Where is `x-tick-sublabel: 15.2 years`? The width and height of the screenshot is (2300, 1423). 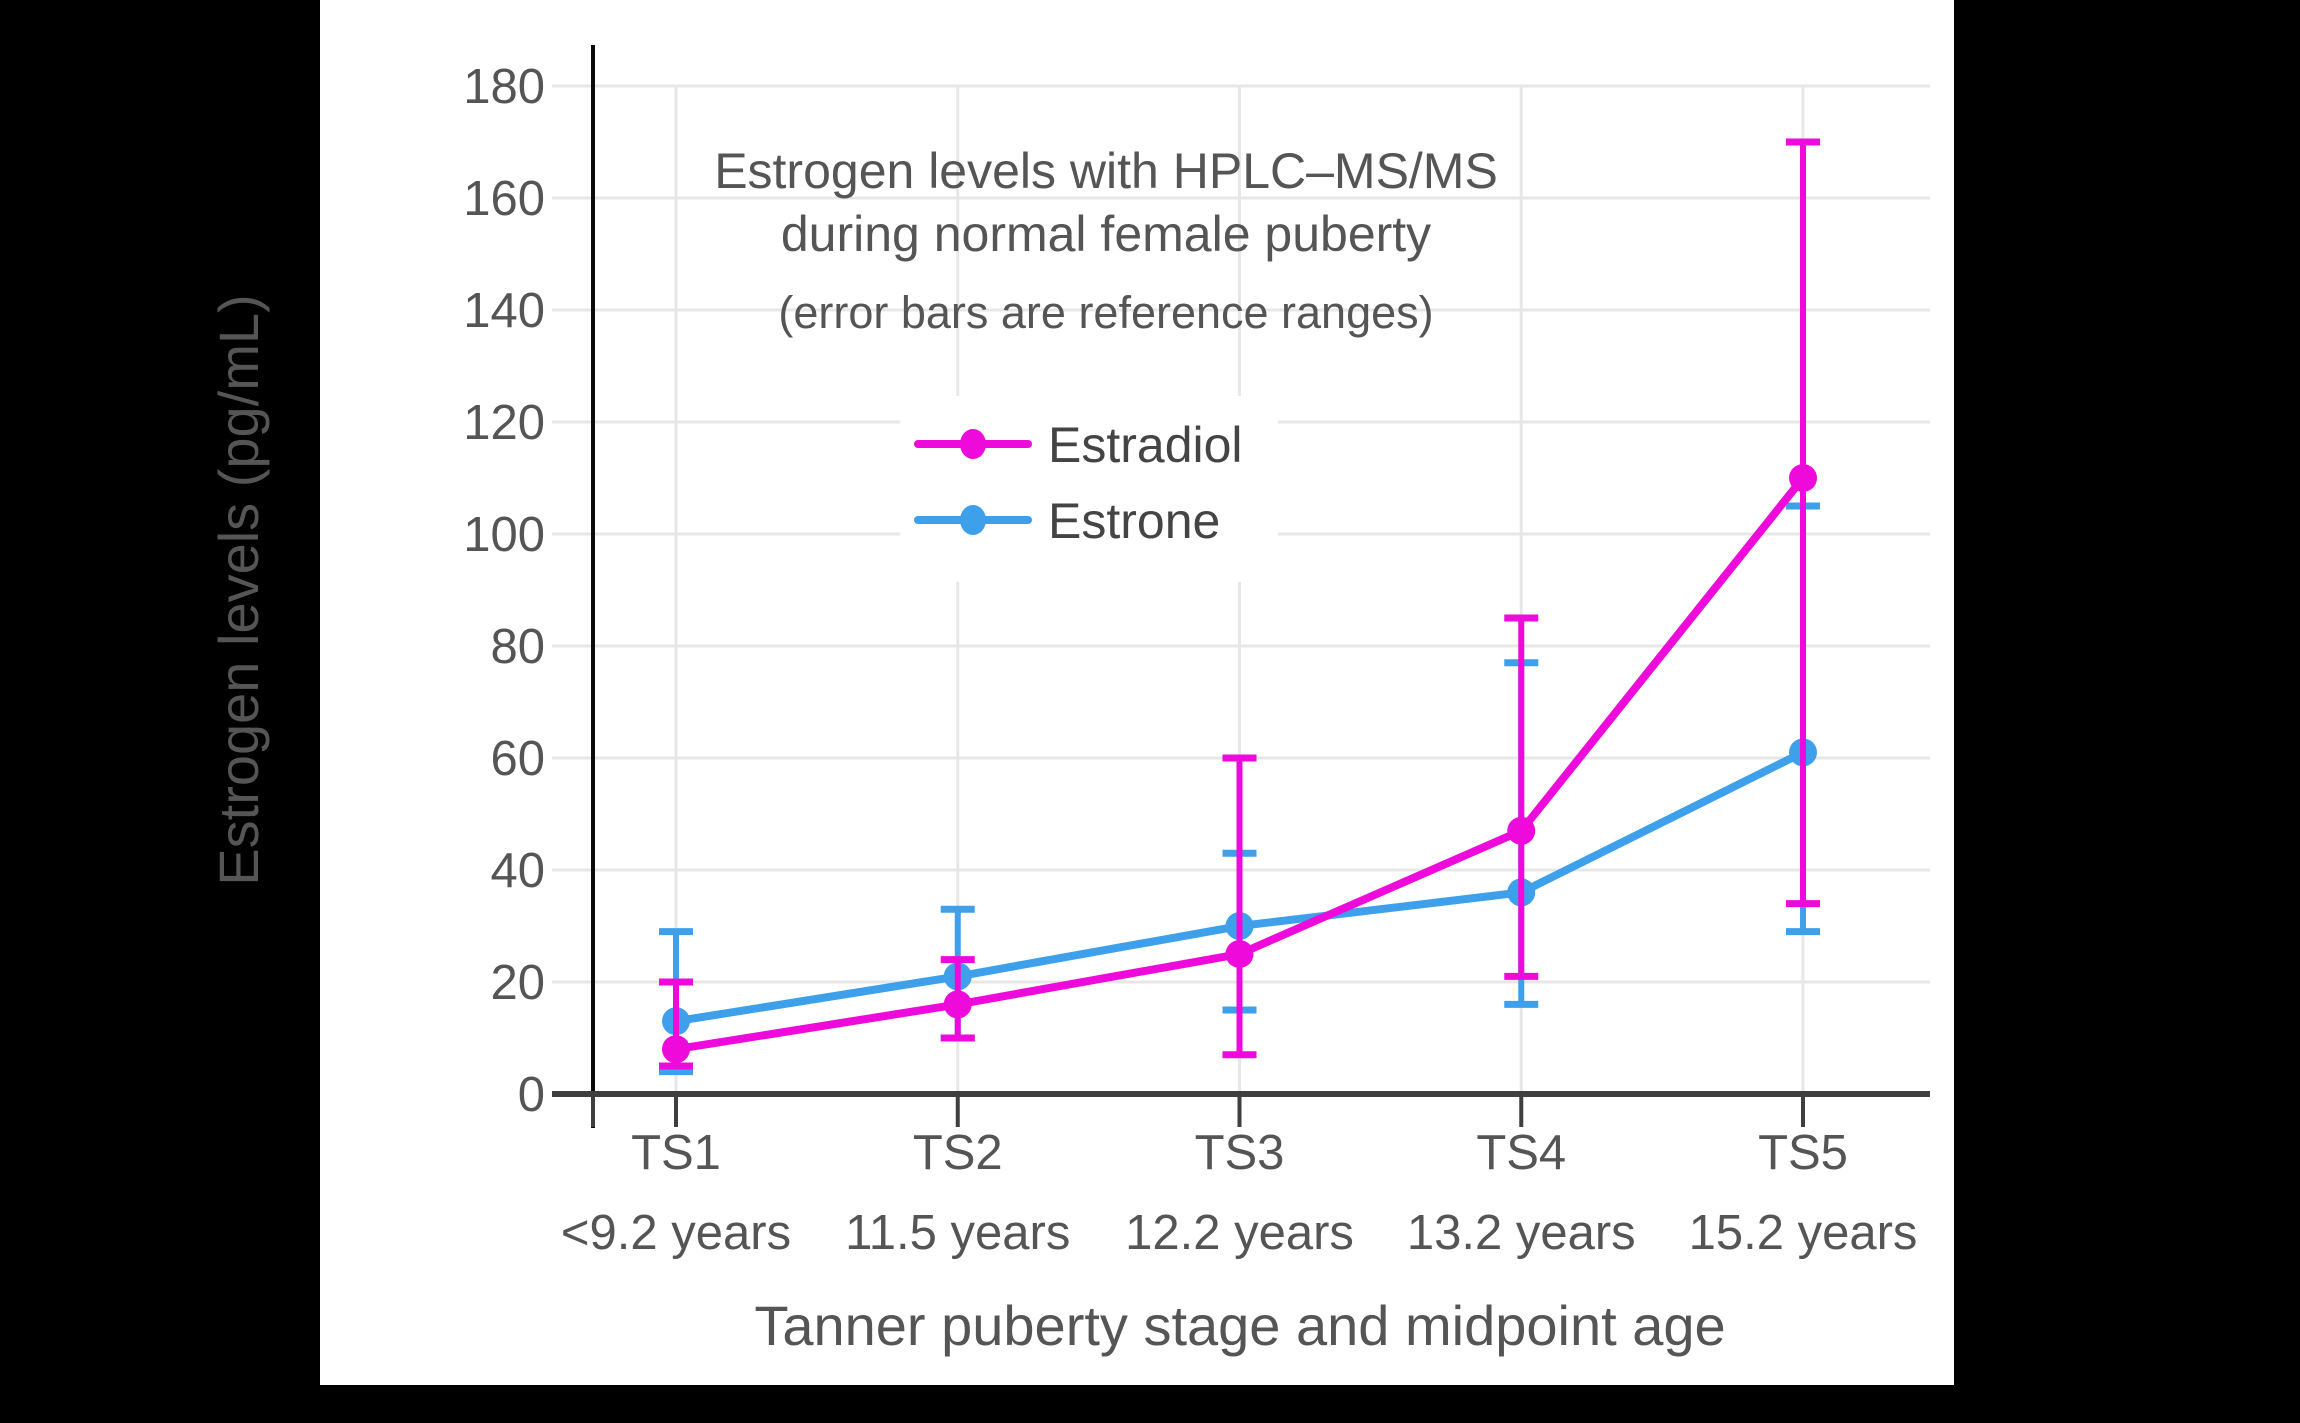
x-tick-sublabel: 15.2 years is located at coordinates (1803, 1233).